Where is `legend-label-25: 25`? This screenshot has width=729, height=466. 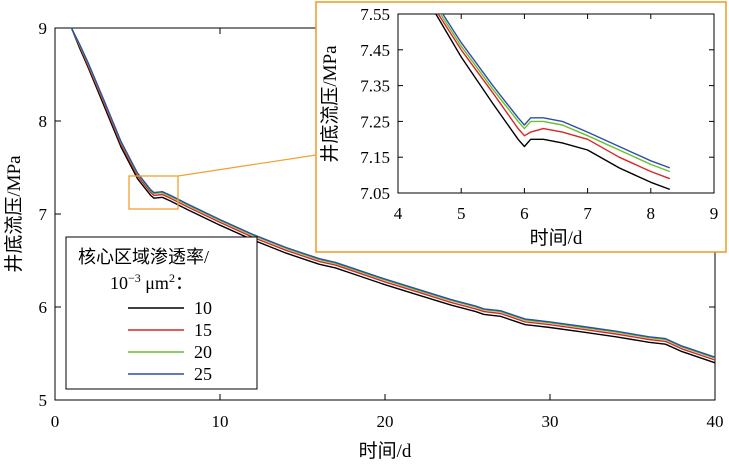 legend-label-25: 25 is located at coordinates (203, 374).